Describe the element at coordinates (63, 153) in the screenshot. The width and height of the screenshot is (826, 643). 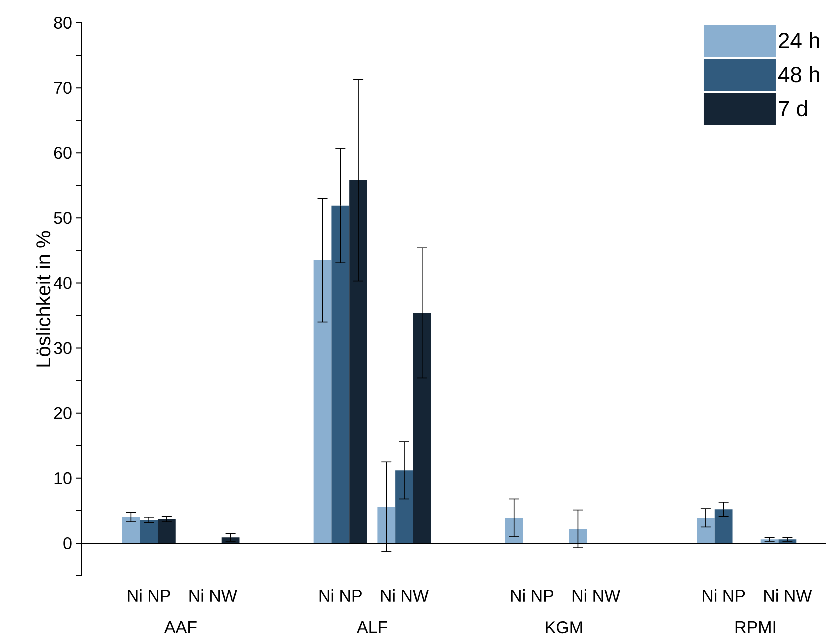
I see `y-tick-label: 60` at that location.